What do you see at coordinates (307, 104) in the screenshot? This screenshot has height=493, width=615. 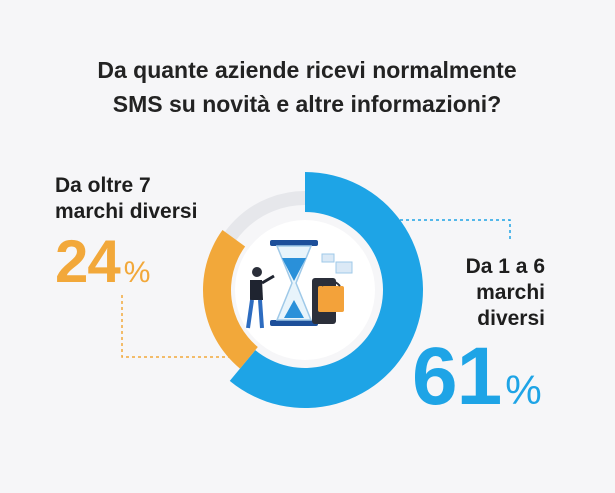 I see `title-line: SMS su novità e altre informazioni?` at bounding box center [307, 104].